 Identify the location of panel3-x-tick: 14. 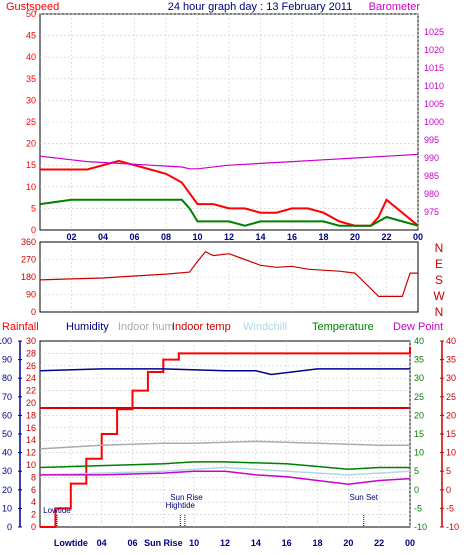
(256, 543).